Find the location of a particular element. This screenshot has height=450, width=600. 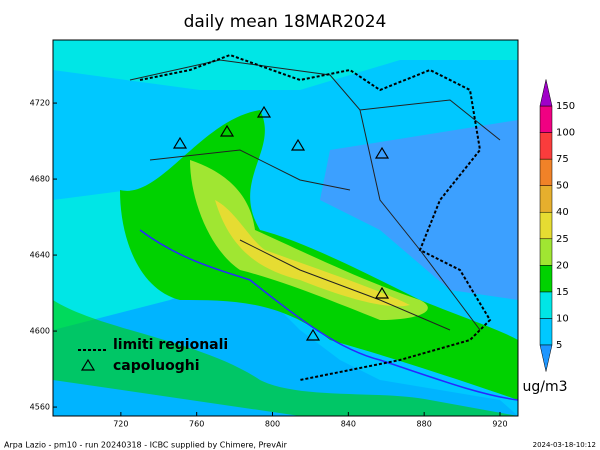

colorbar-label: 15 is located at coordinates (562, 292).